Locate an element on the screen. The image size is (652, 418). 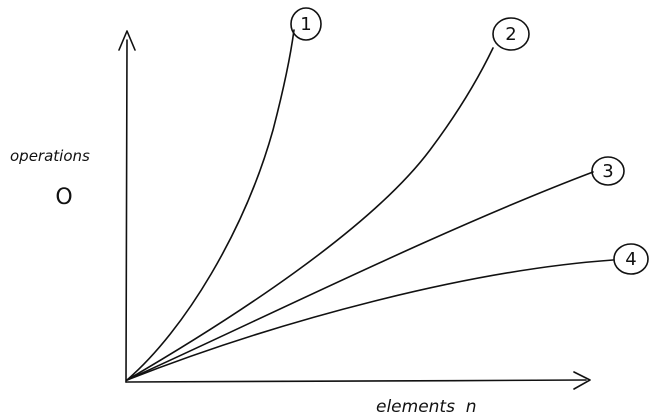
y-axis-line is located at coordinates (126, 211).